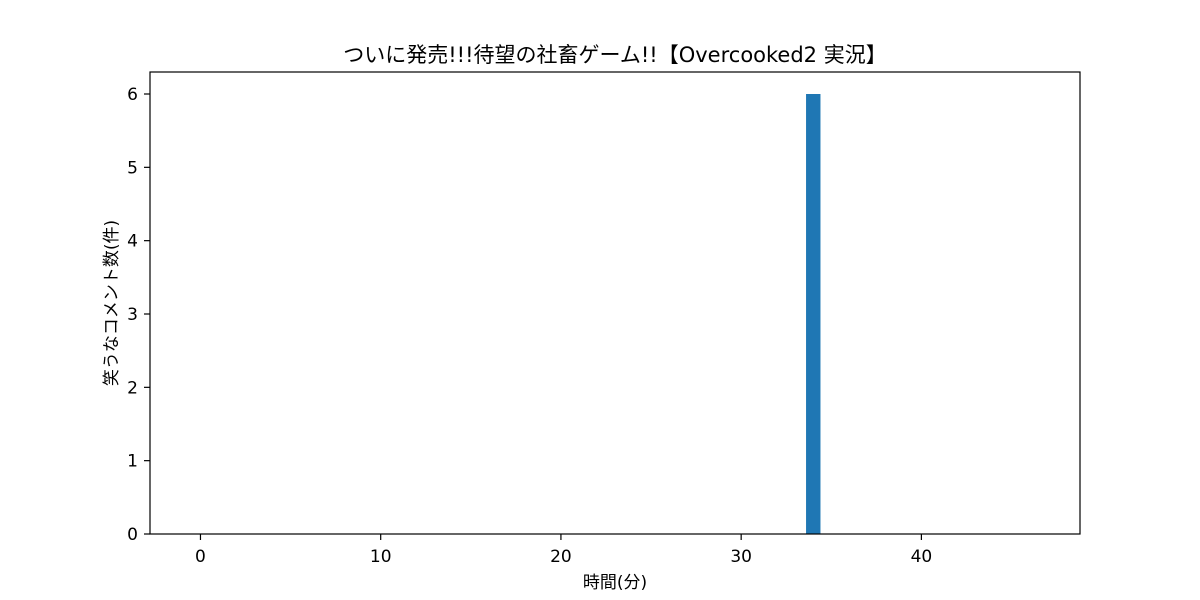 The image size is (1200, 600). What do you see at coordinates (922, 557) in the screenshot?
I see `x-tick-label: 40` at bounding box center [922, 557].